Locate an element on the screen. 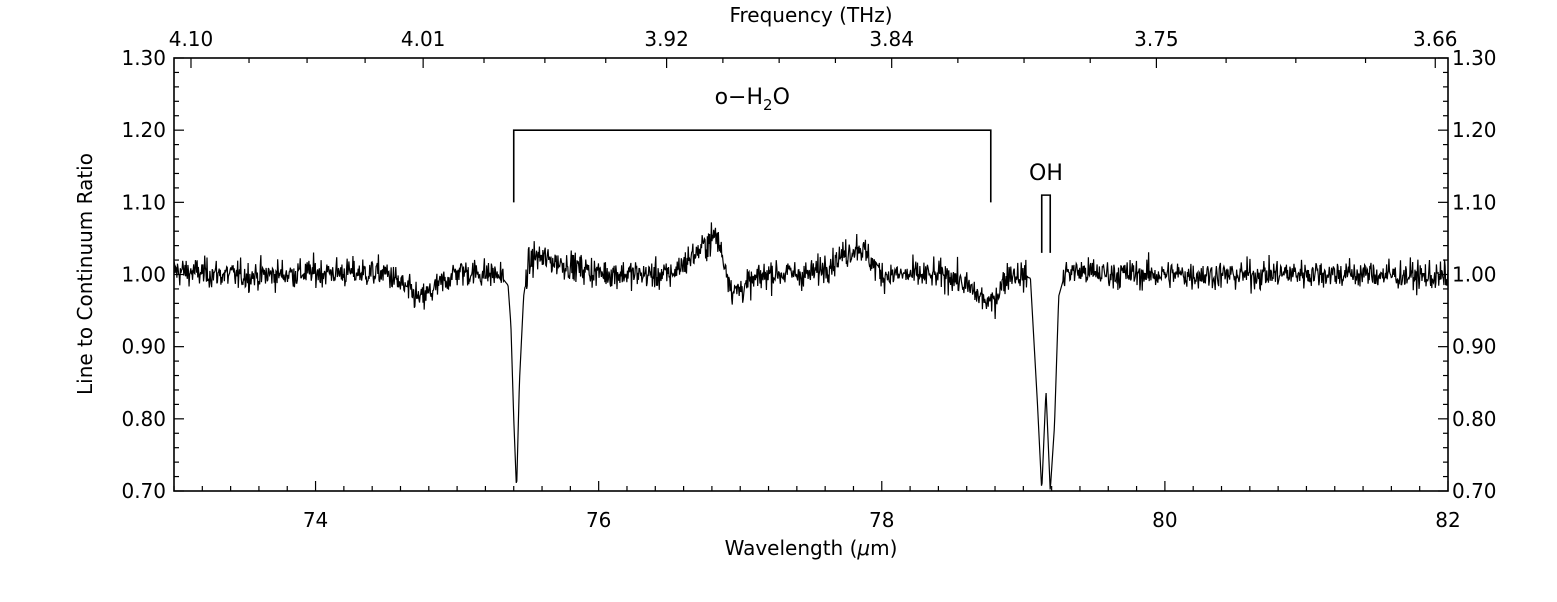  mu-symbol: μ is located at coordinates (863, 548).